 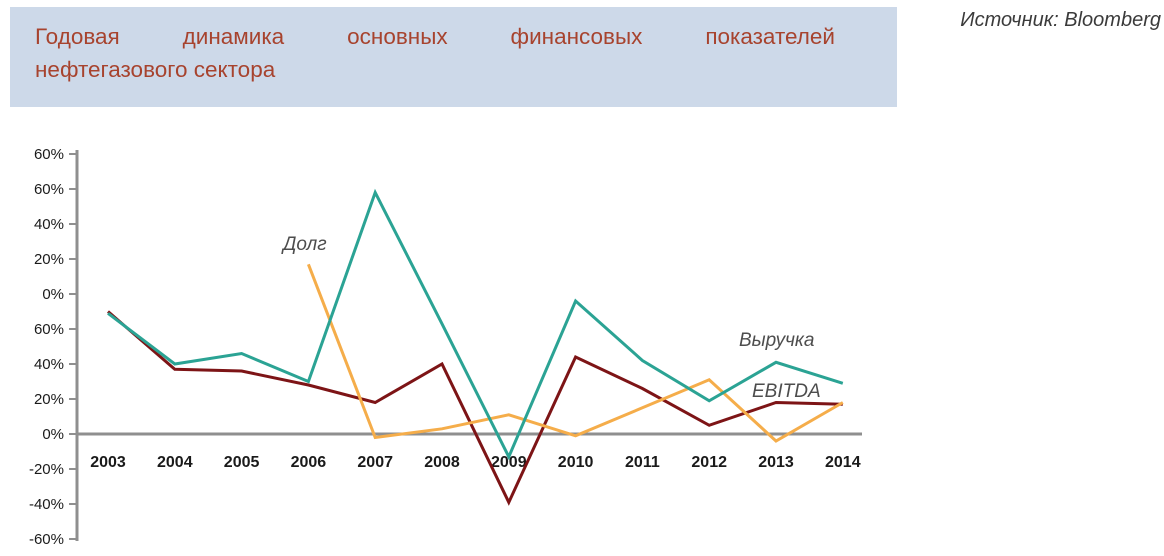 I want to click on series-annotation-revenue: Выручка, so click(x=776, y=340).